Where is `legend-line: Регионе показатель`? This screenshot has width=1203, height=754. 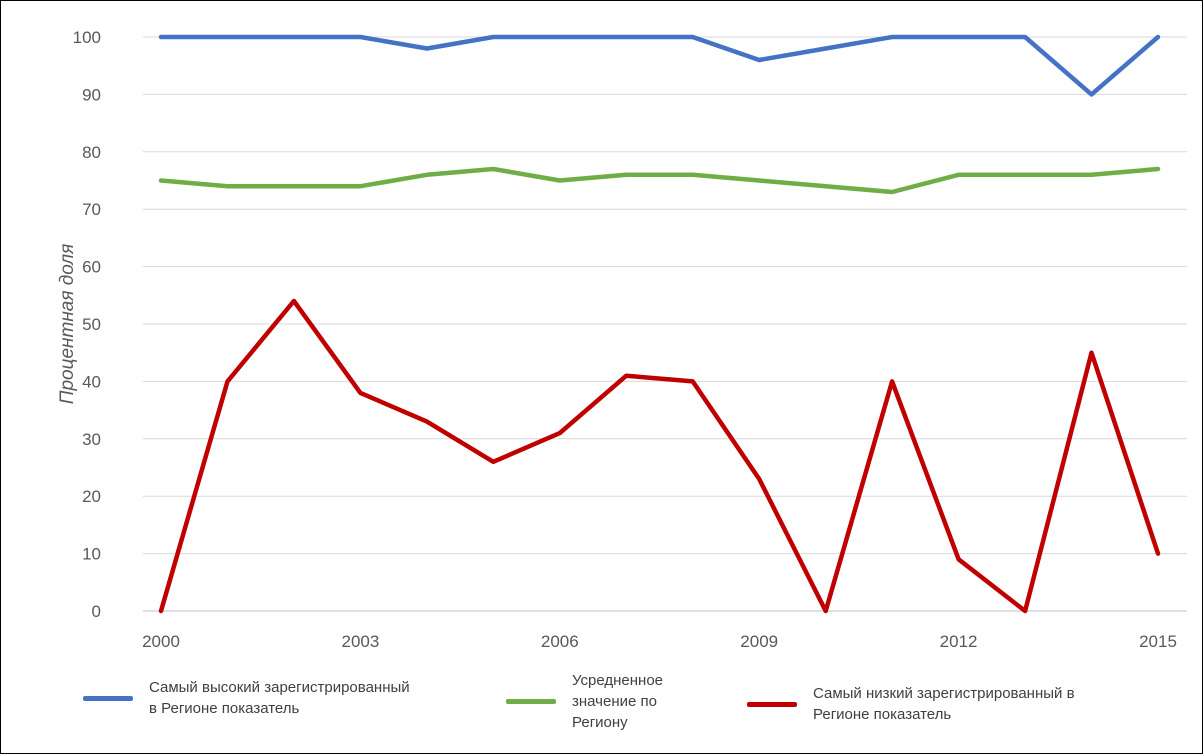 legend-line: Регионе показатель is located at coordinates (882, 714).